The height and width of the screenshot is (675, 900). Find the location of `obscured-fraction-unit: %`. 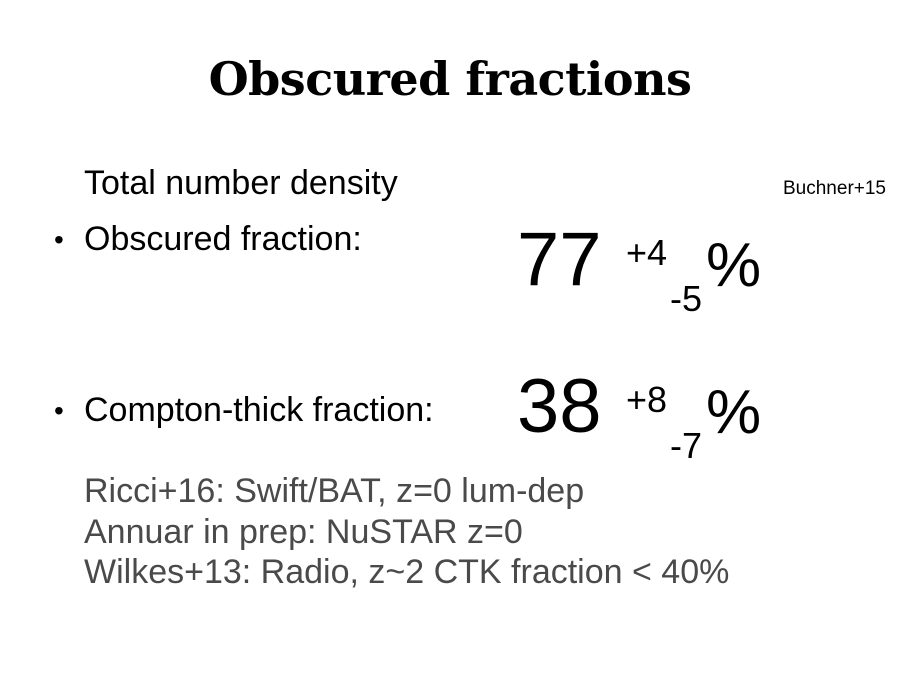

obscured-fraction-unit: % is located at coordinates (734, 265).